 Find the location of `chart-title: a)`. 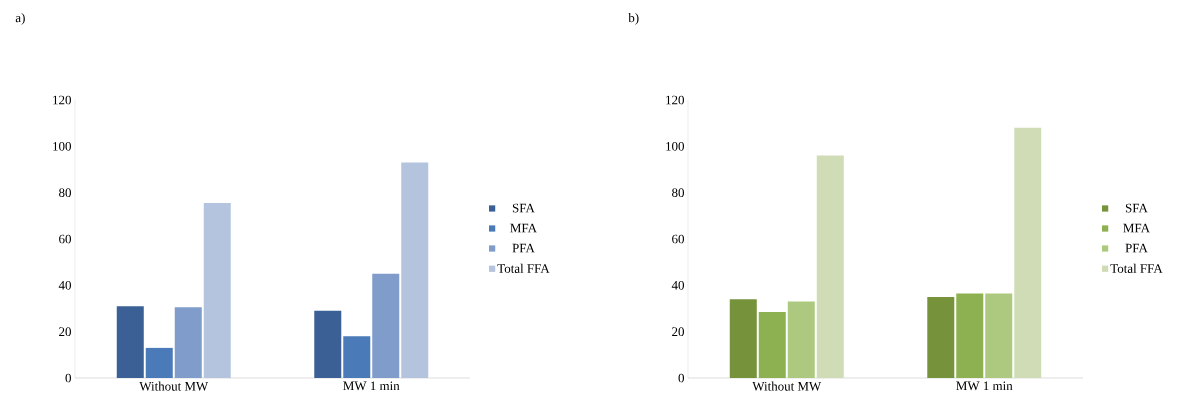

chart-title: a) is located at coordinates (20, 19).